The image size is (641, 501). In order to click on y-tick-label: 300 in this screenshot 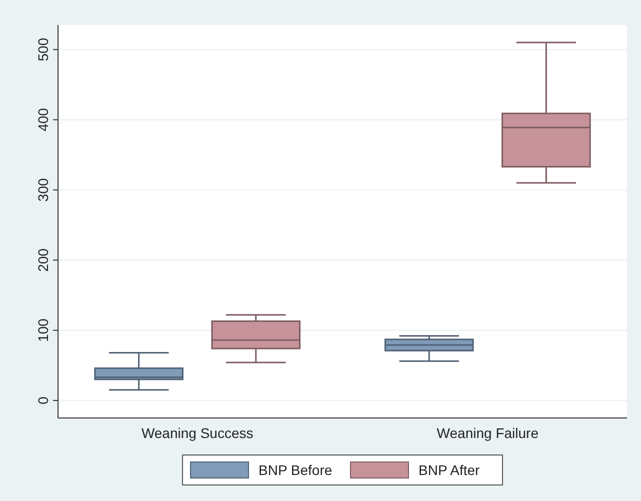, I will do `click(43, 190)`.